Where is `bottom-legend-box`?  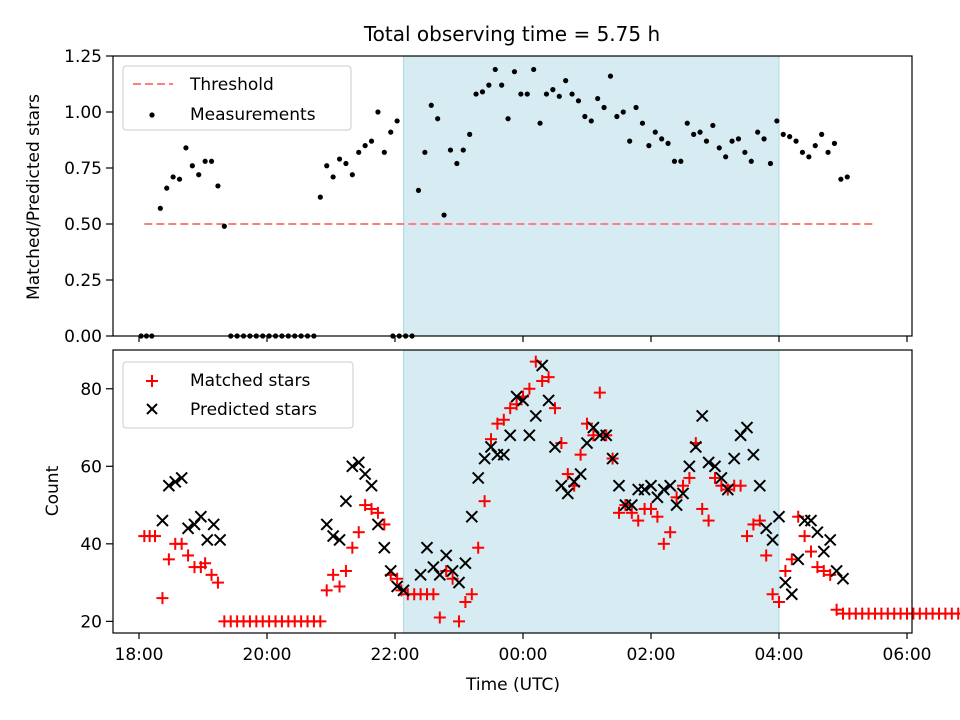
bottom-legend-box is located at coordinates (238, 395).